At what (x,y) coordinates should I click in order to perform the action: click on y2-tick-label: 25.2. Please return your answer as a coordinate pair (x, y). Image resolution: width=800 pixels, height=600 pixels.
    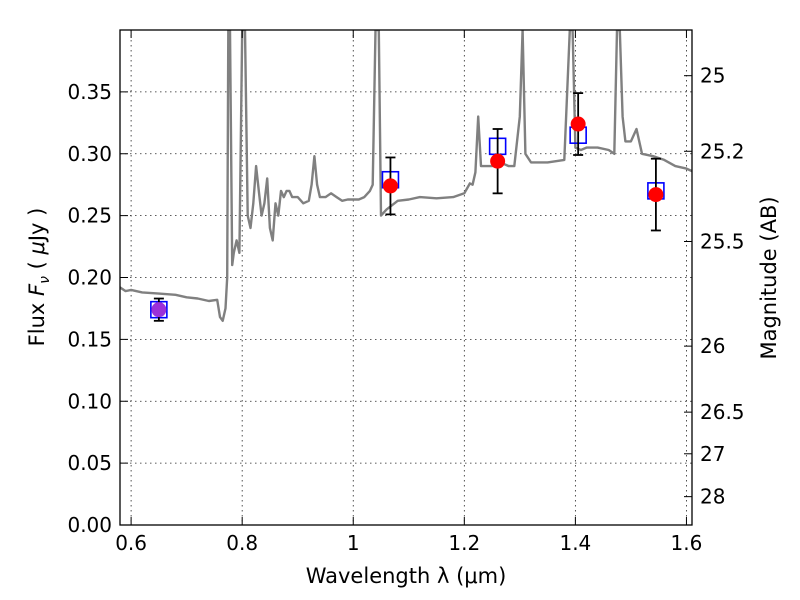
    Looking at the image, I should click on (722, 151).